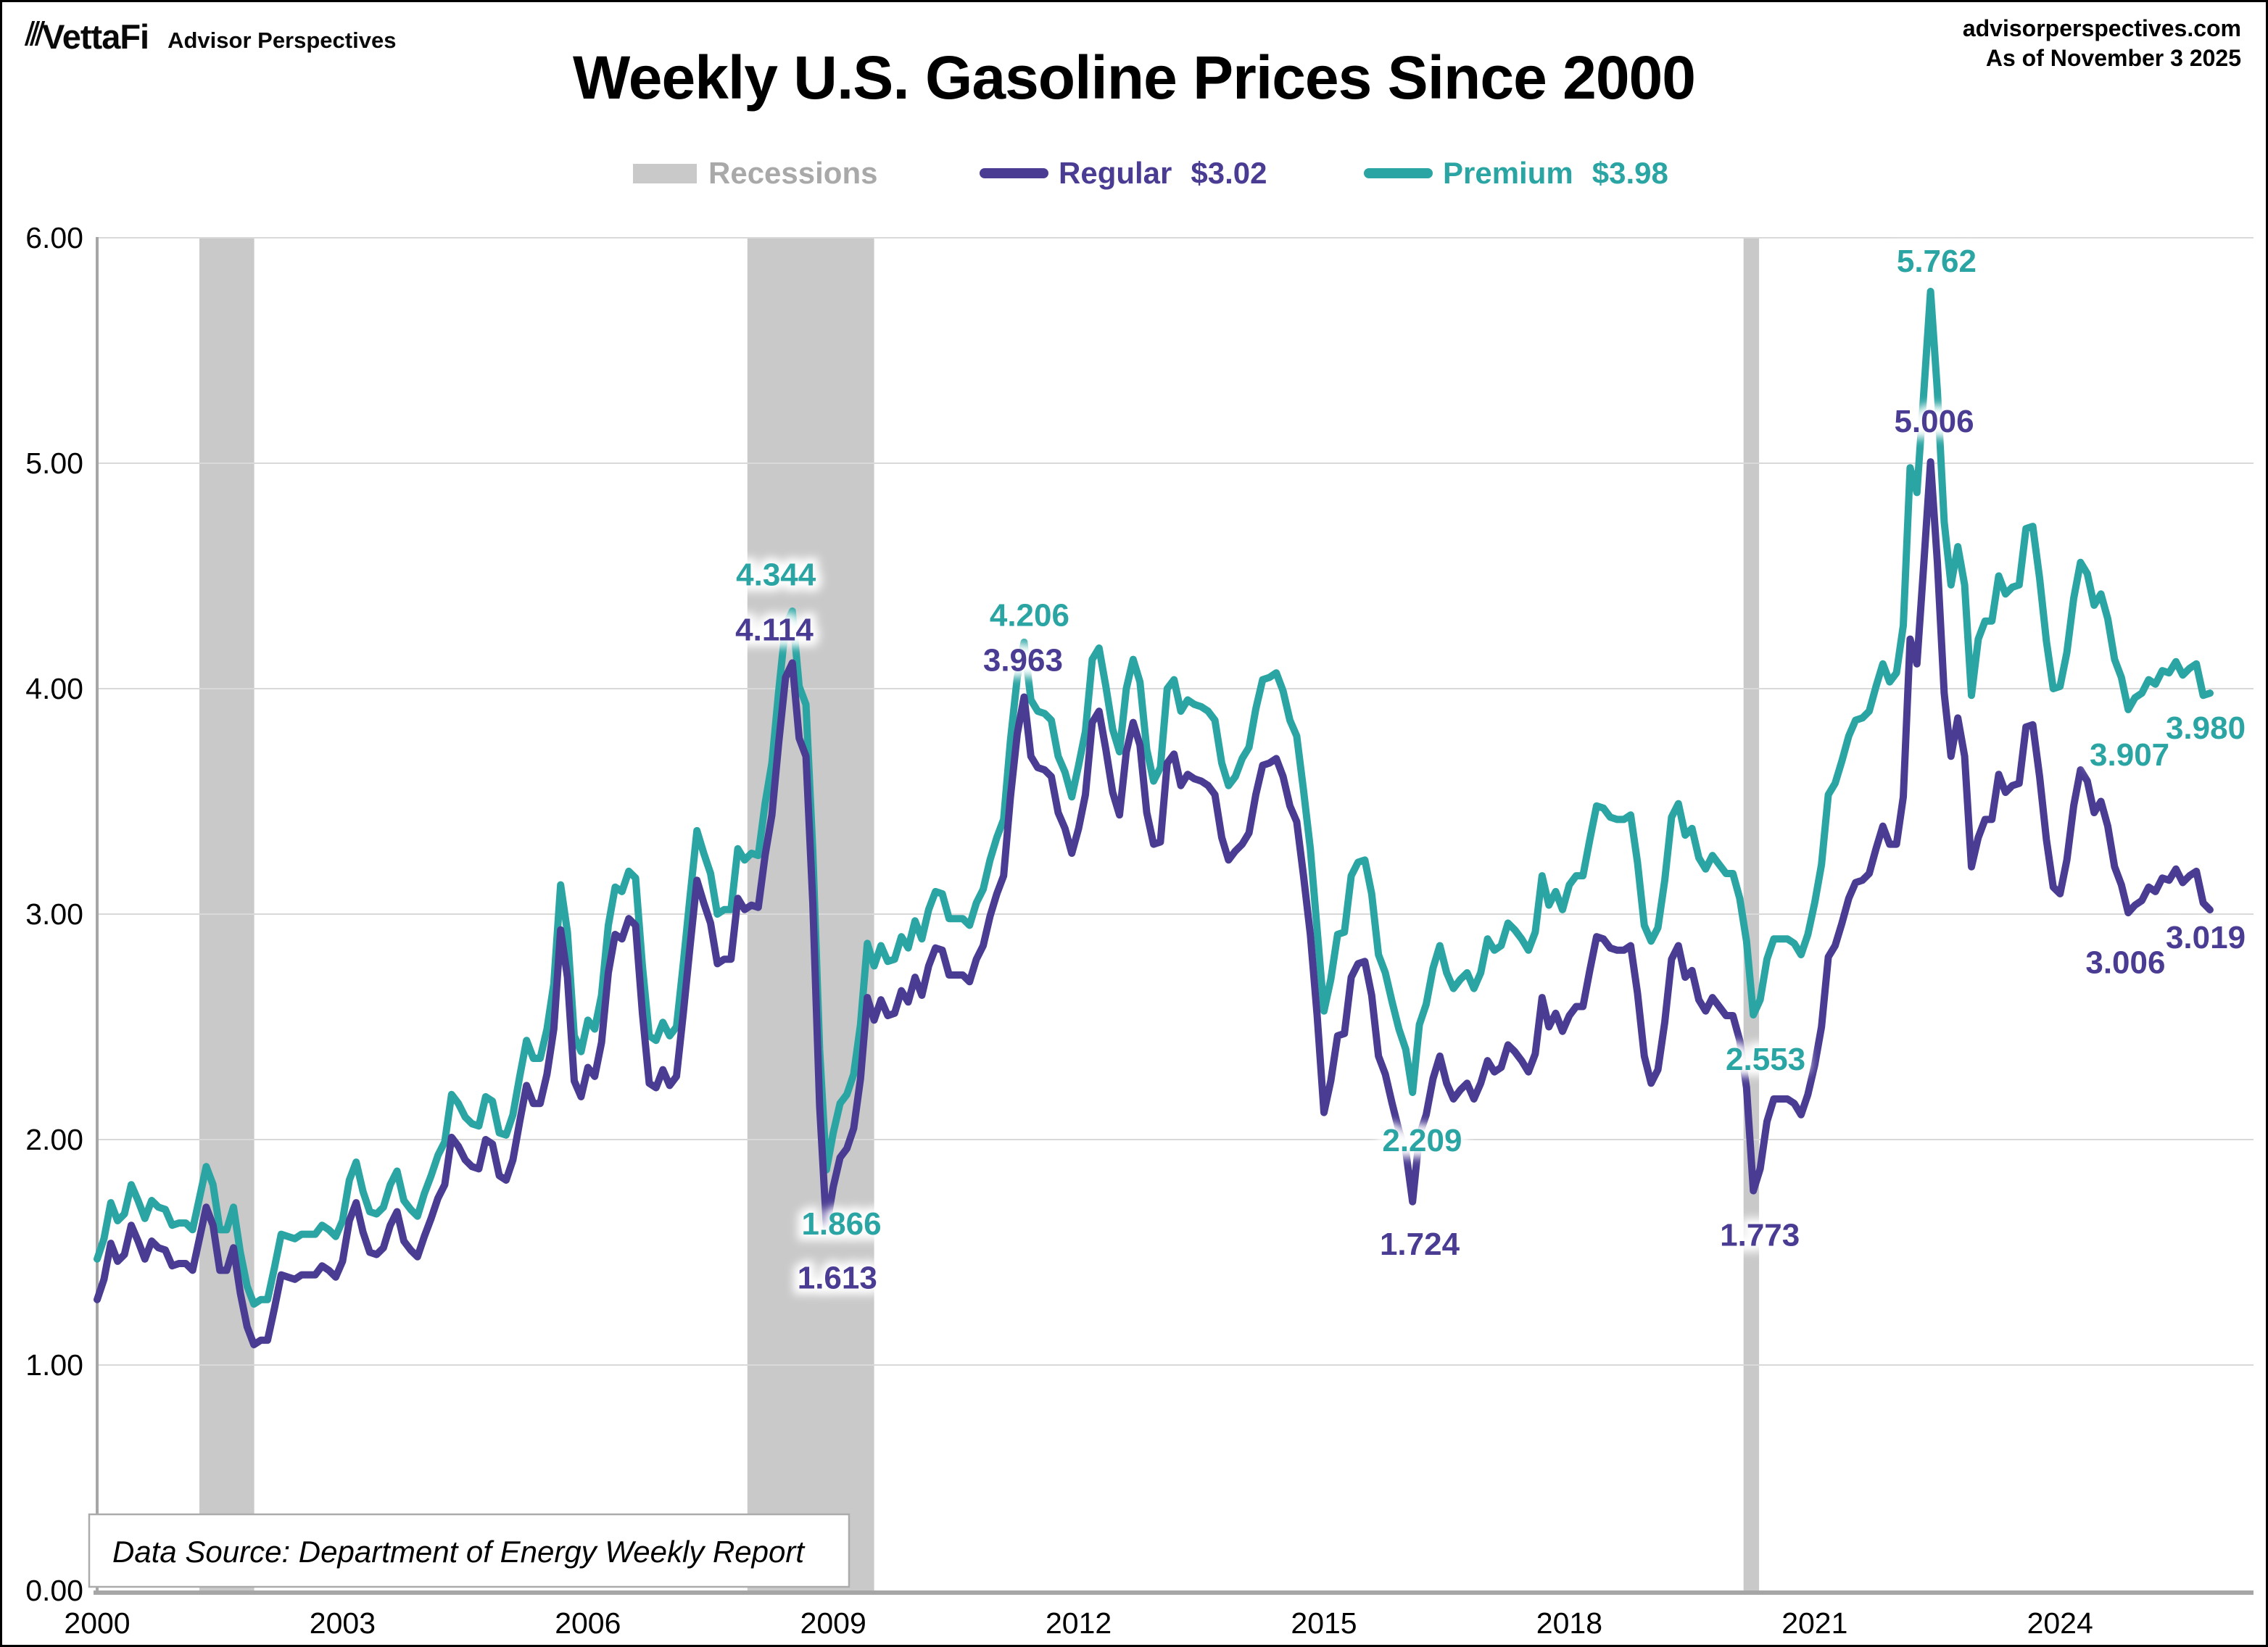  I want to click on annotation-4.206: 4.206, so click(1029, 615).